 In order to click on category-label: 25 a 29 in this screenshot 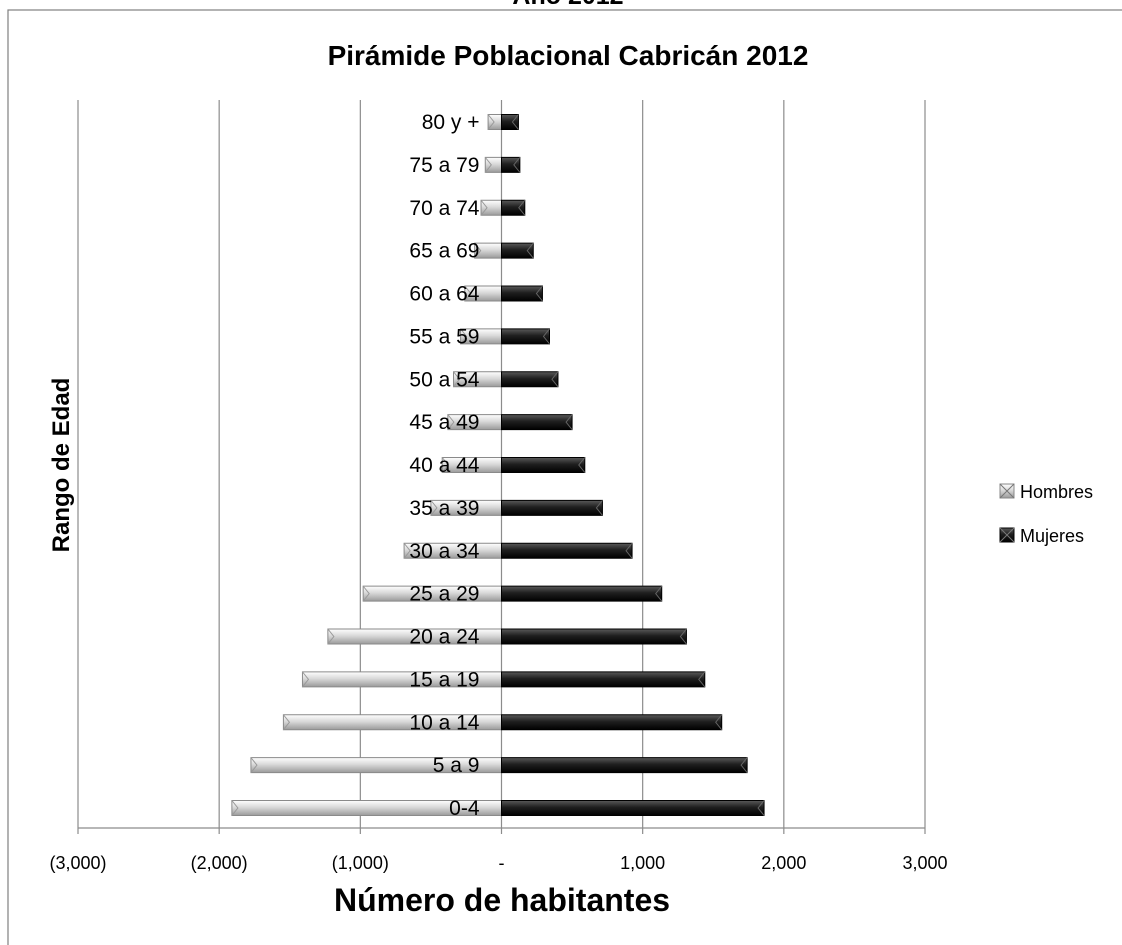, I will do `click(444, 594)`.